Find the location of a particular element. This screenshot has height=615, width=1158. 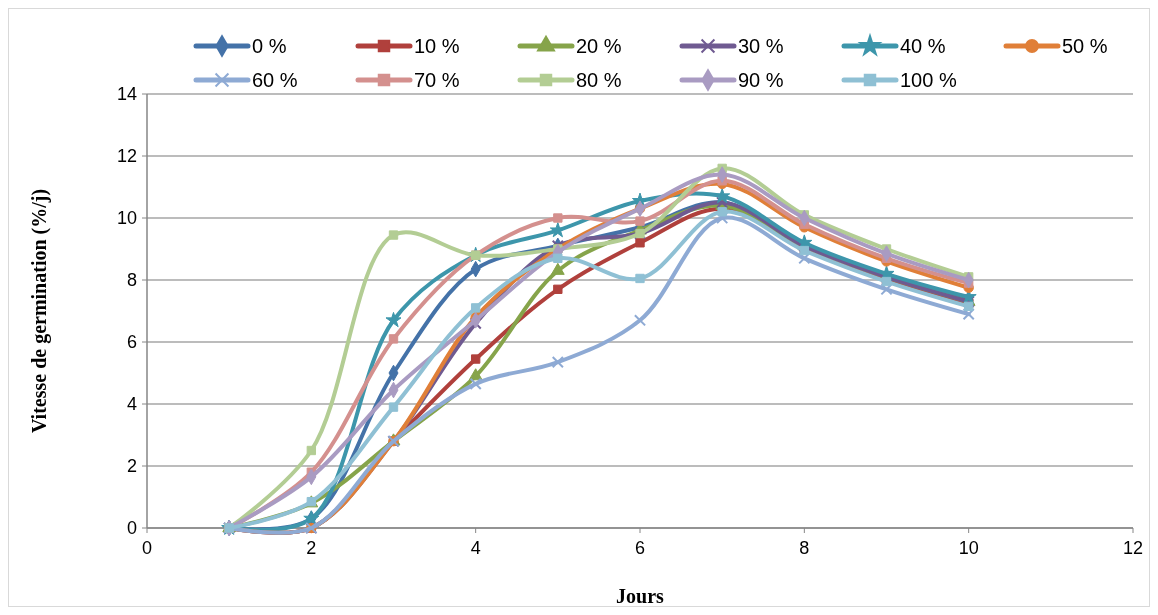

legend-label: 0 % is located at coordinates (269, 46).